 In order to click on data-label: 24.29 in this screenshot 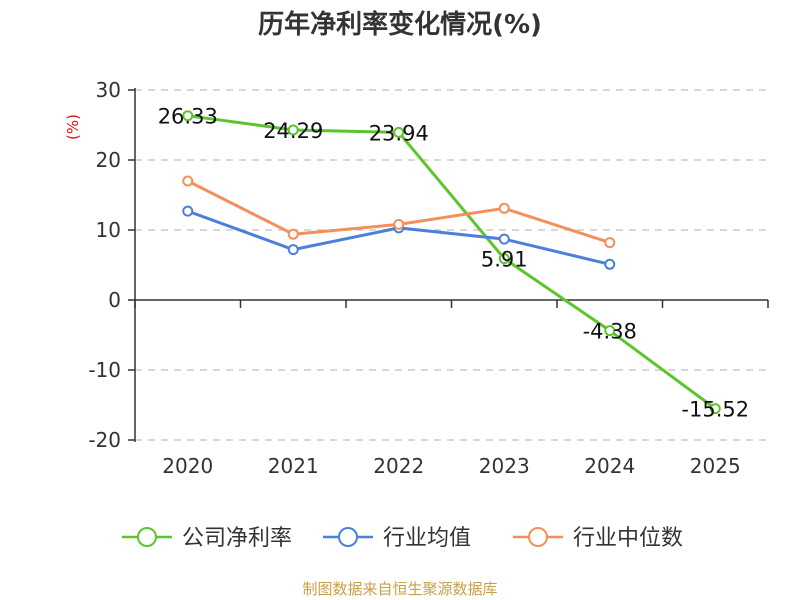, I will do `click(293, 131)`.